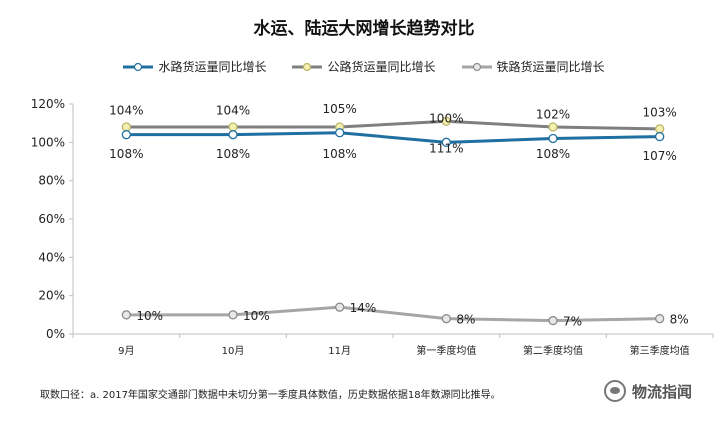 This screenshot has width=728, height=429. Describe the element at coordinates (48, 104) in the screenshot. I see `y-tick-label: 120%` at that location.